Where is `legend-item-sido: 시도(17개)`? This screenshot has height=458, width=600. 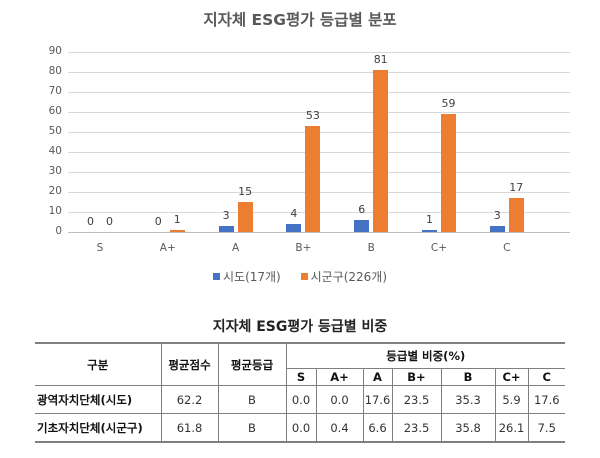
legend-item-sido: 시도(17개) is located at coordinates (246, 276).